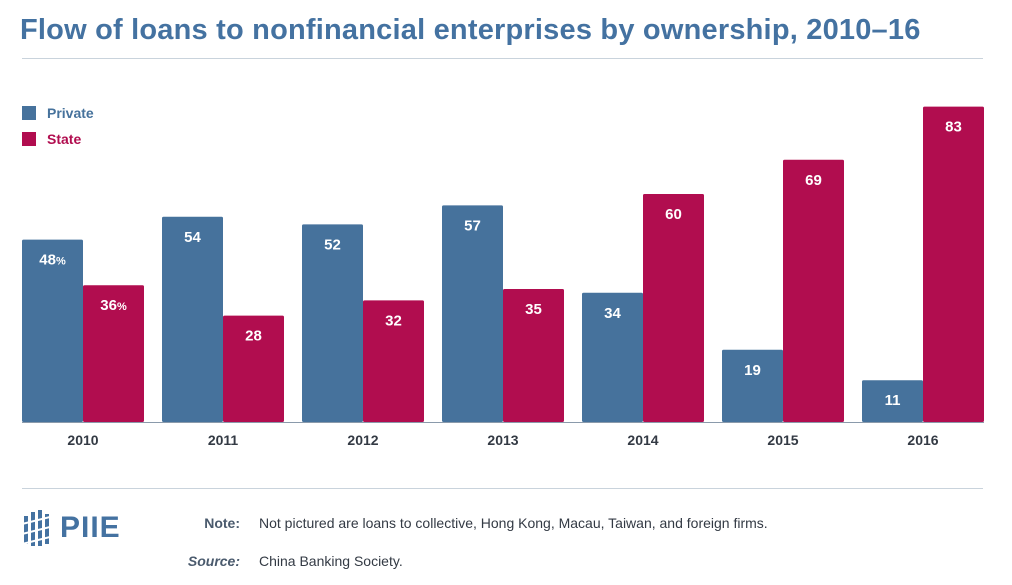 The height and width of the screenshot is (585, 1012). I want to click on data-label-state-2015: 69, so click(813, 180).